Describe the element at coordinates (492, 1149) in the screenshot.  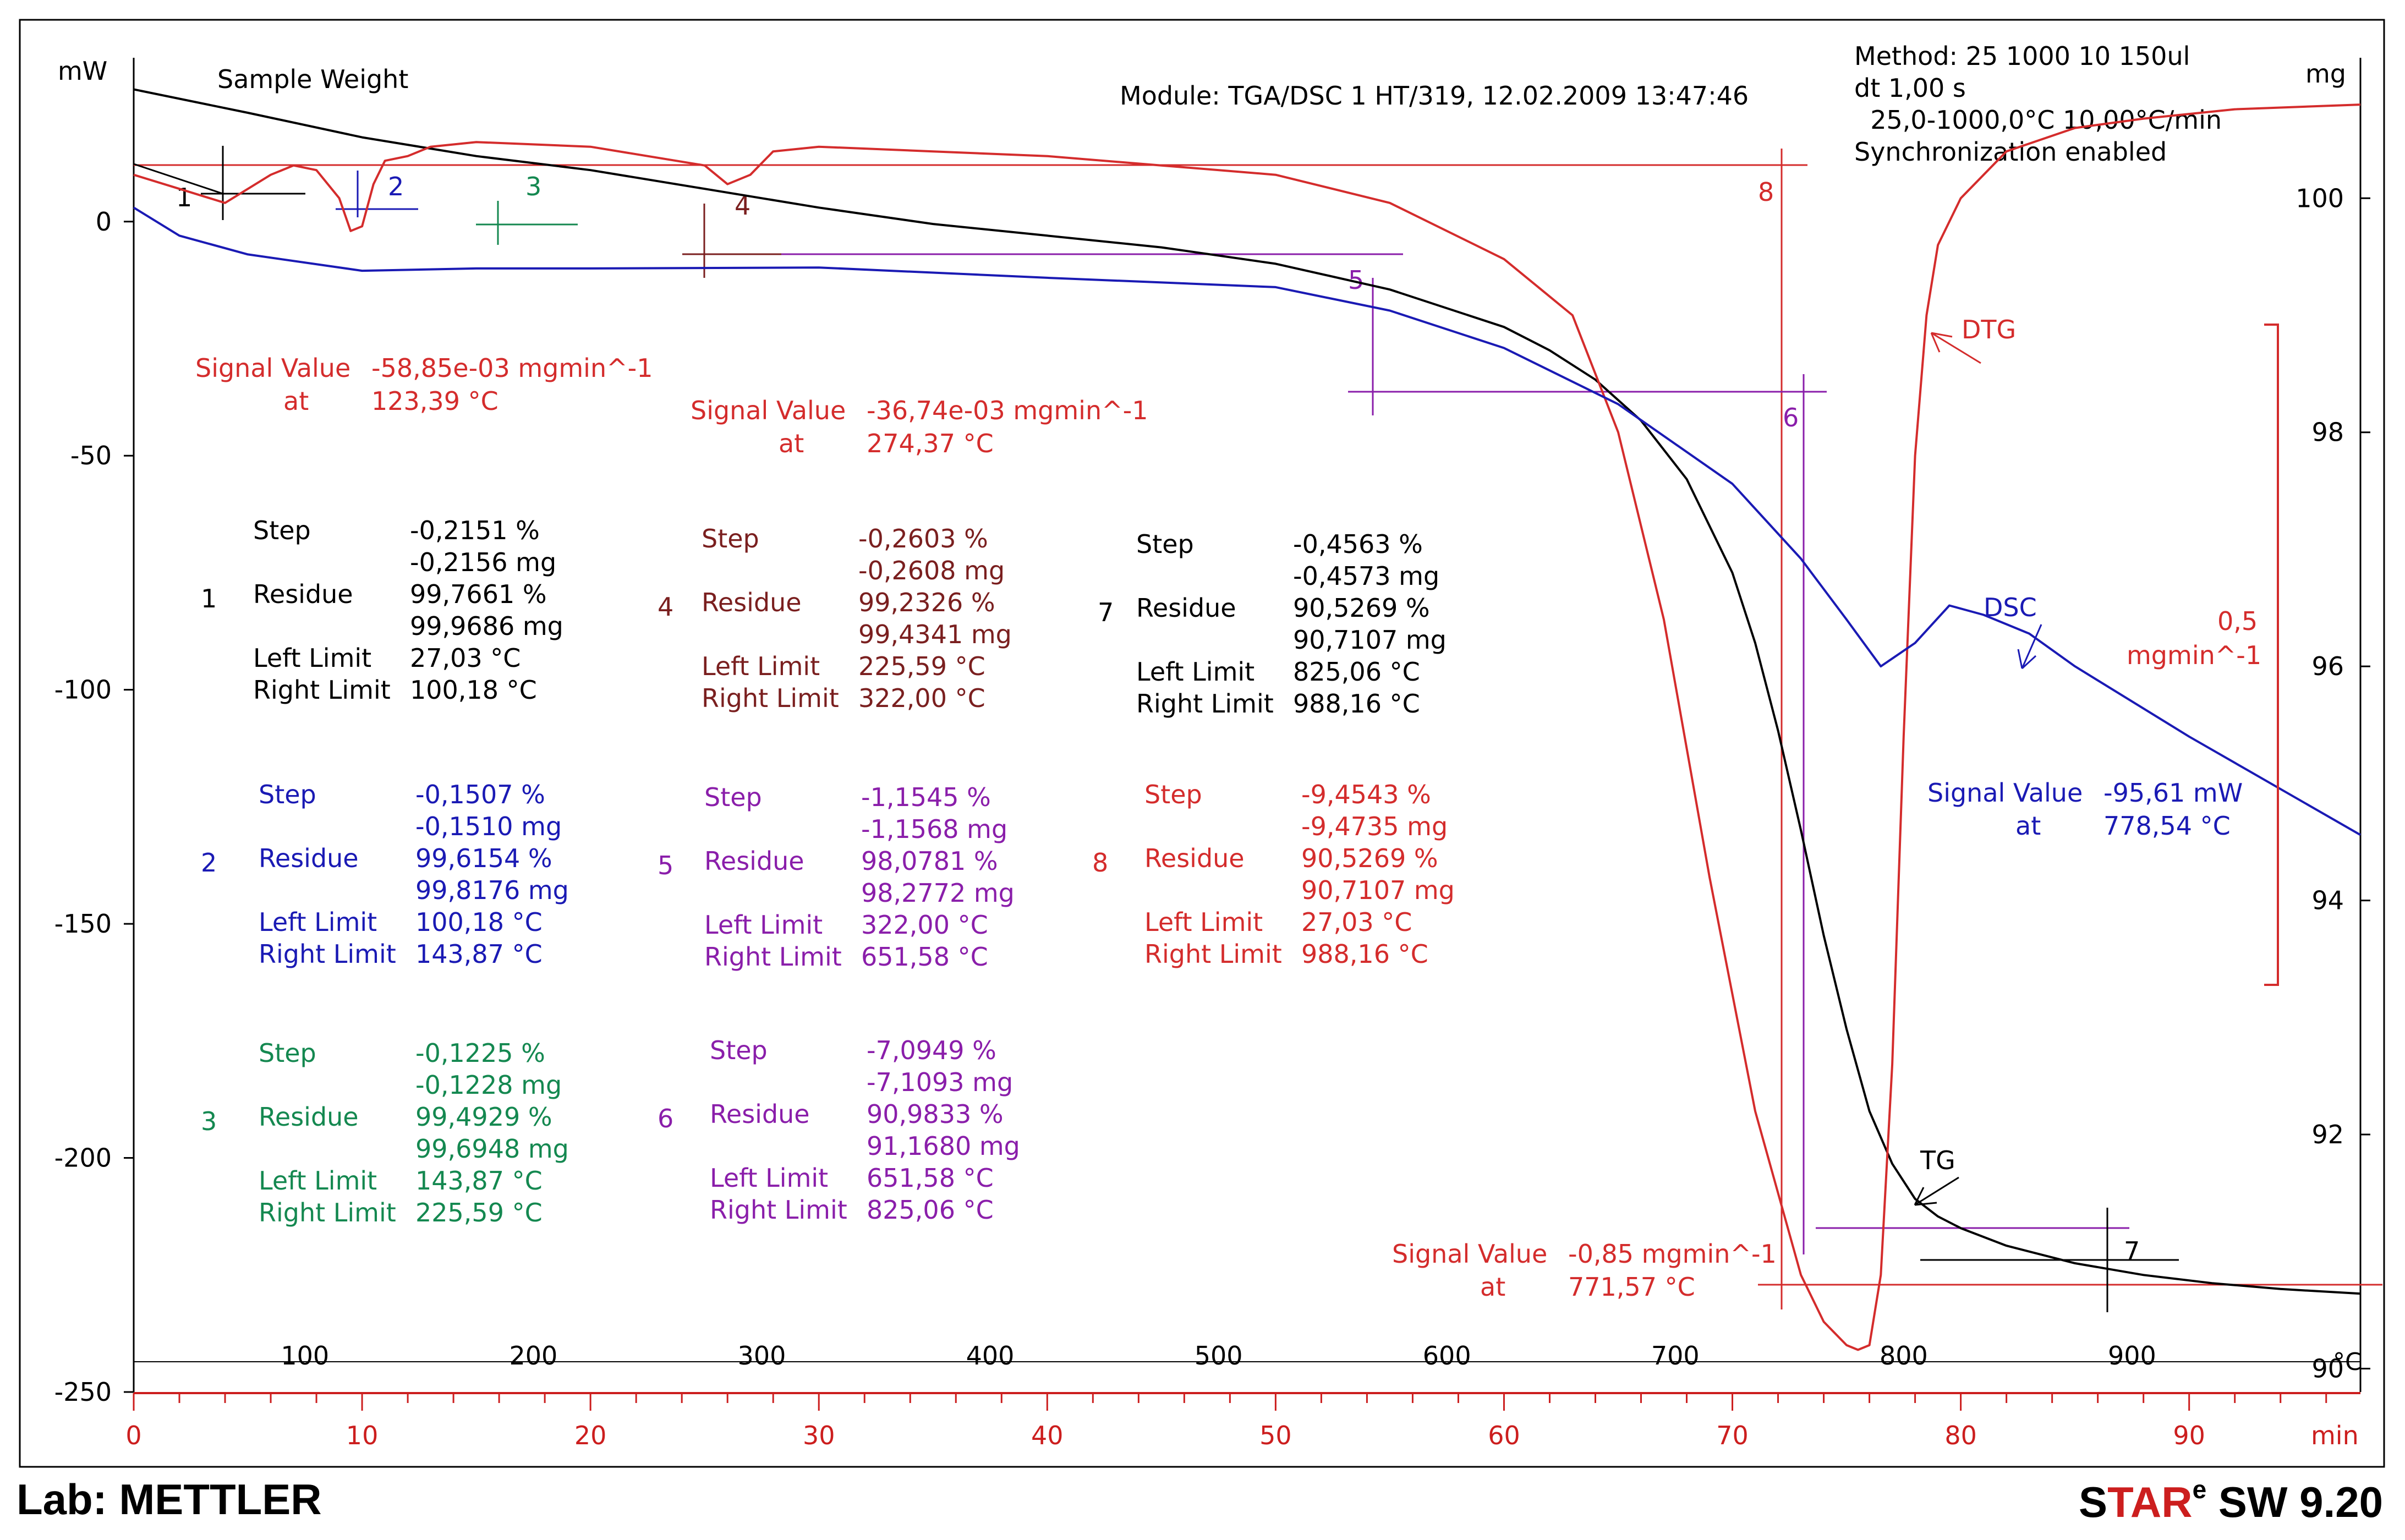
I see `step-3-residue-mg: 99,6948 mg` at that location.